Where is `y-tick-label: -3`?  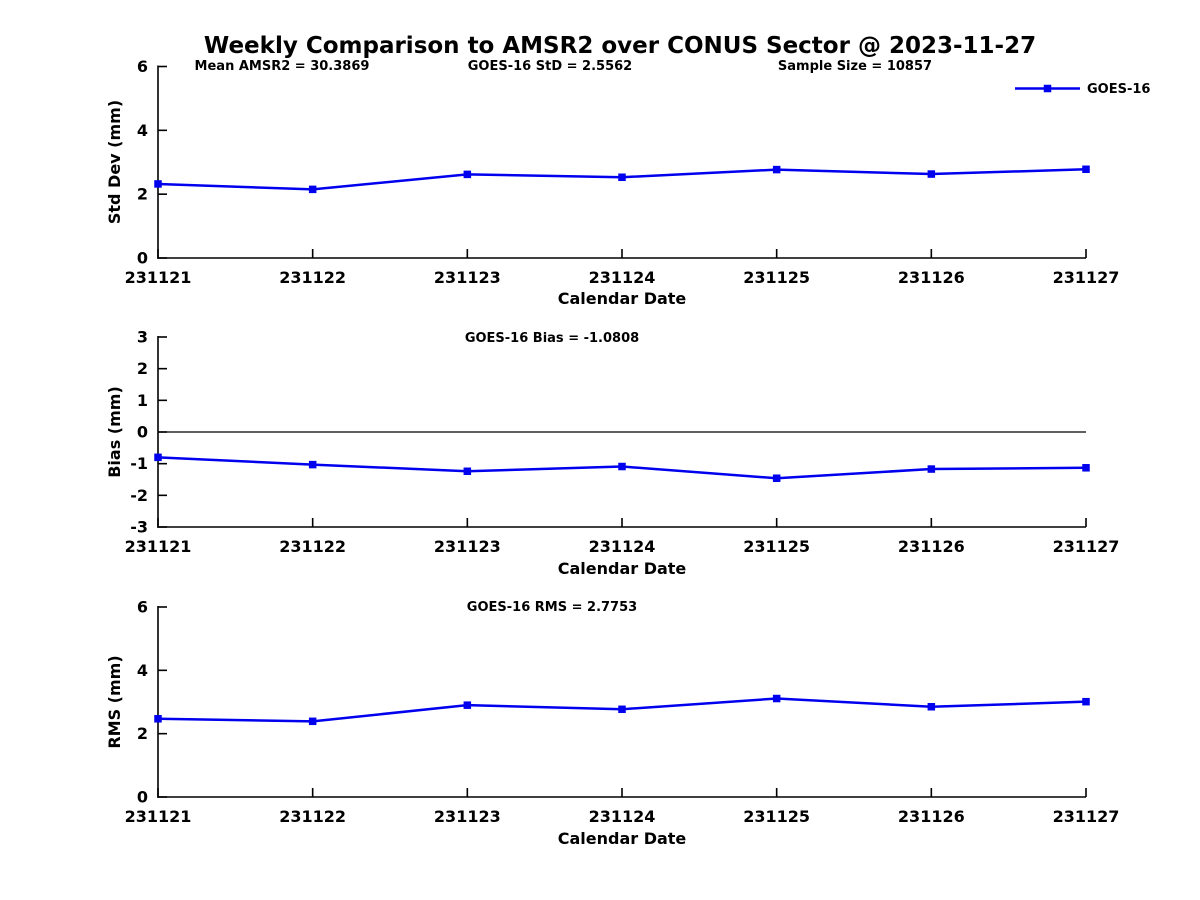 y-tick-label: -3 is located at coordinates (139, 527).